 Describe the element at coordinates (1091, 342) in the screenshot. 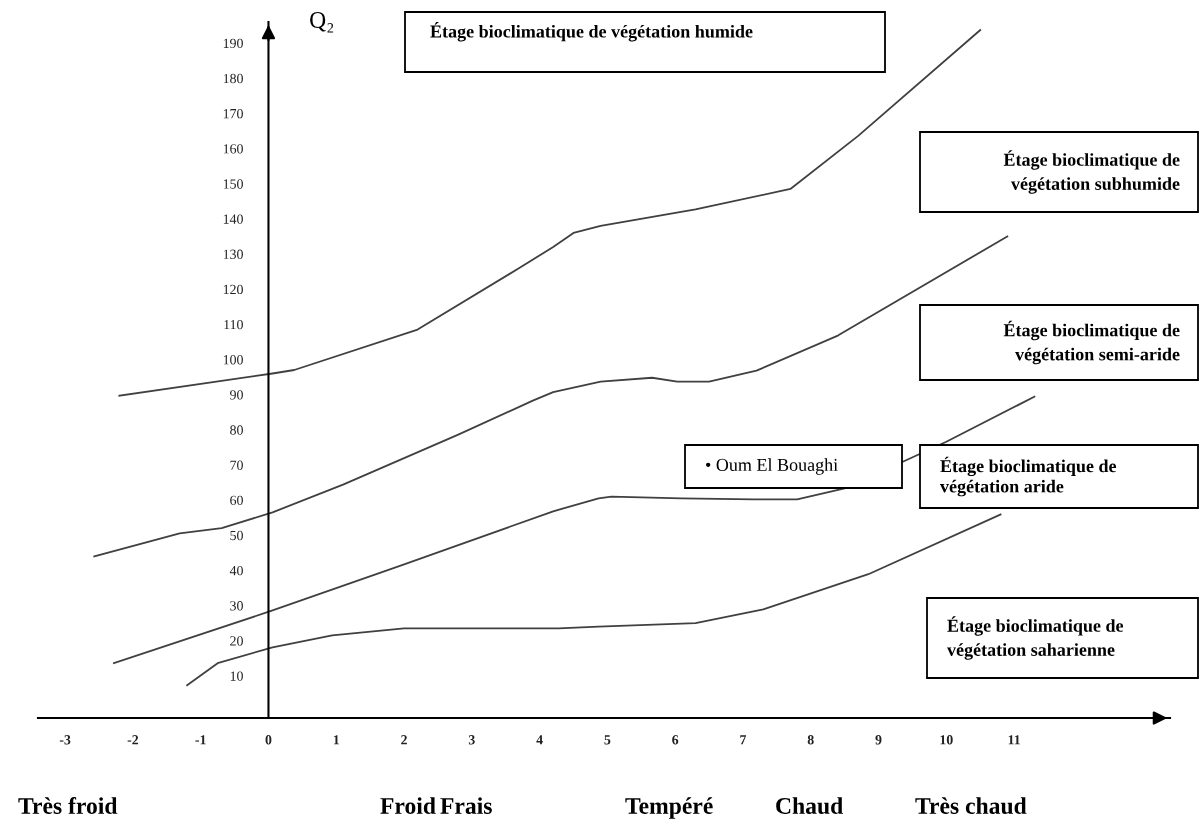

I see `annotation: Étage bioclimatique de végétation semi-aride` at that location.